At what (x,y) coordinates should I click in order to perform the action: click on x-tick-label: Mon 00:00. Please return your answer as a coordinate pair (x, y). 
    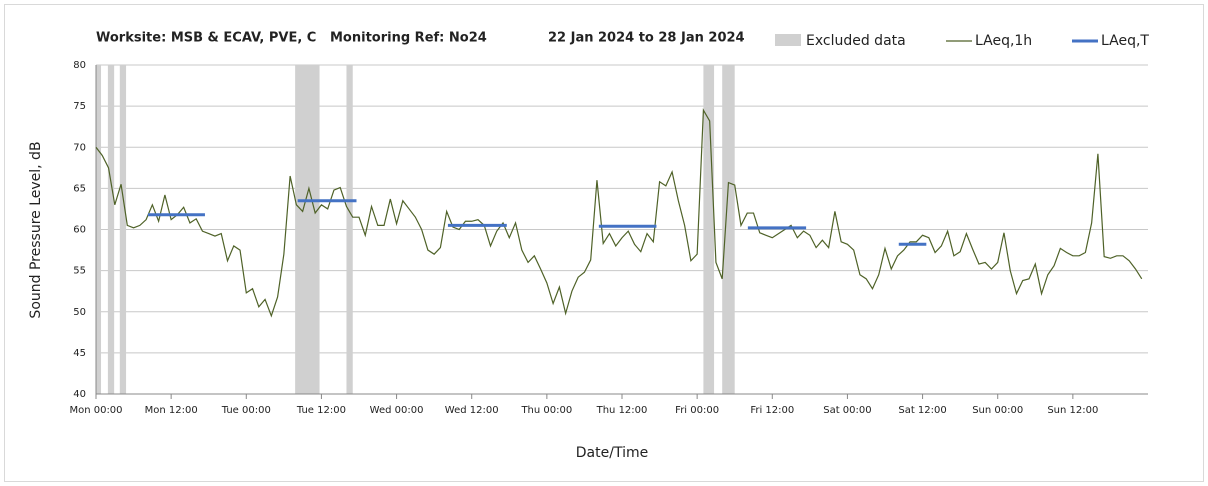
    Looking at the image, I should click on (95, 410).